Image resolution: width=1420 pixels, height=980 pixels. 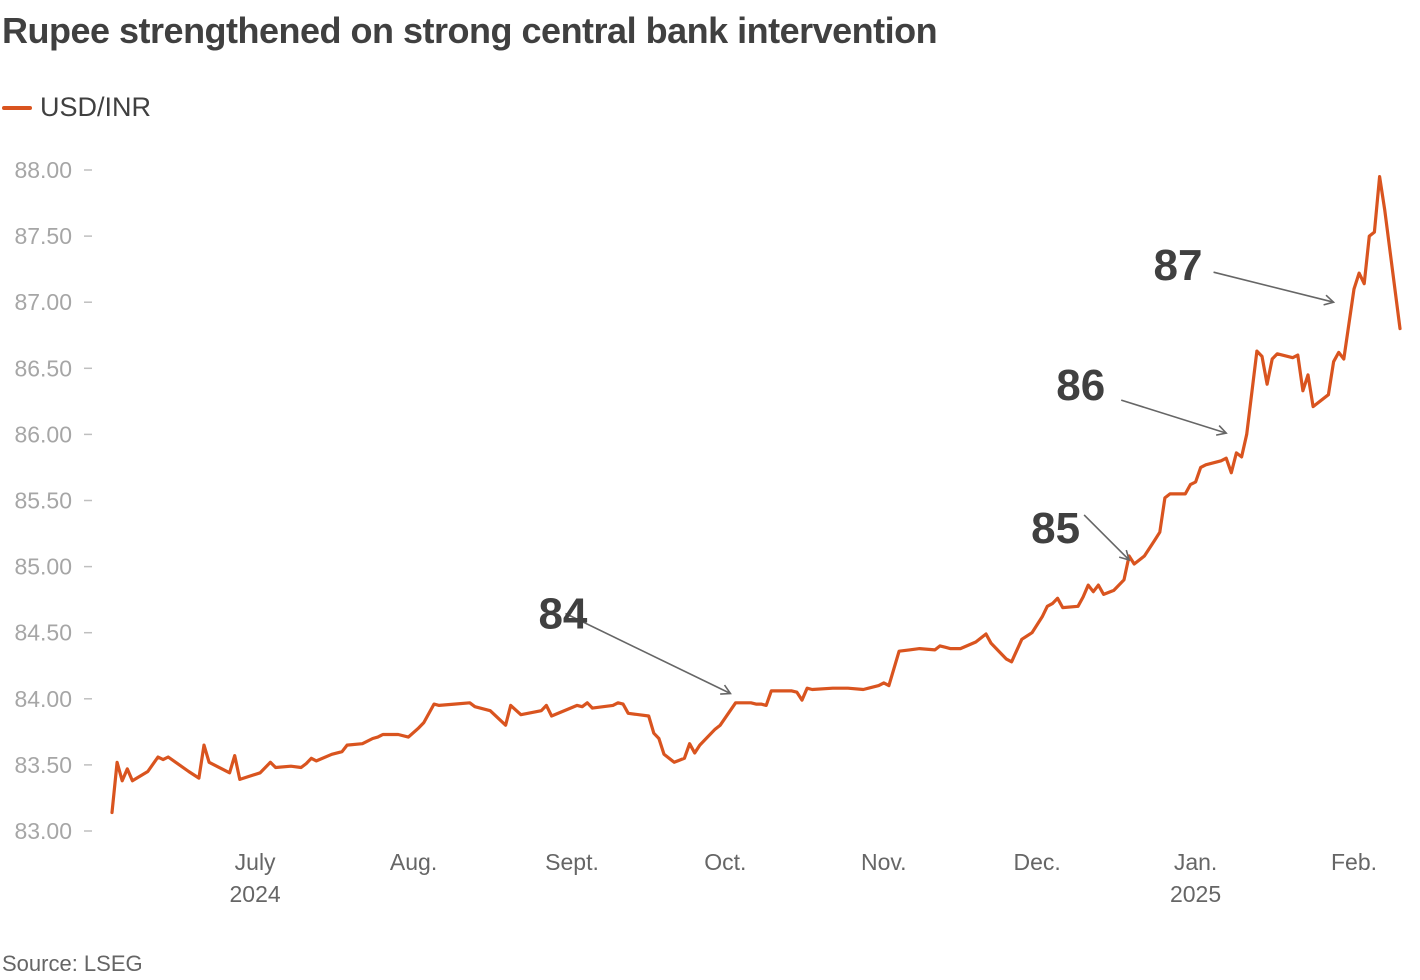 What do you see at coordinates (96, 107) in the screenshot?
I see `legend-label: USD/INR` at bounding box center [96, 107].